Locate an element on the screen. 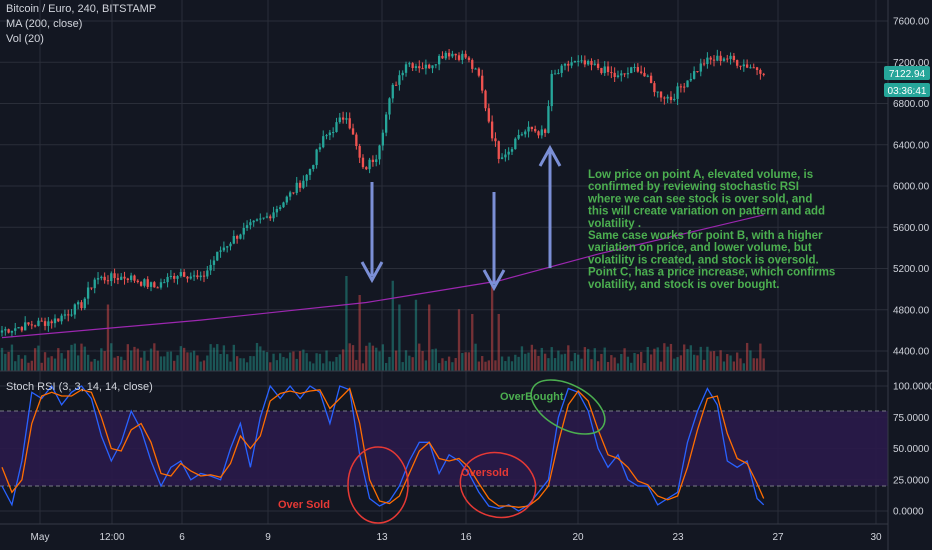 Image resolution: width=932 pixels, height=550 pixels. ma-indicator-label: MA (200, close) is located at coordinates (44, 24).